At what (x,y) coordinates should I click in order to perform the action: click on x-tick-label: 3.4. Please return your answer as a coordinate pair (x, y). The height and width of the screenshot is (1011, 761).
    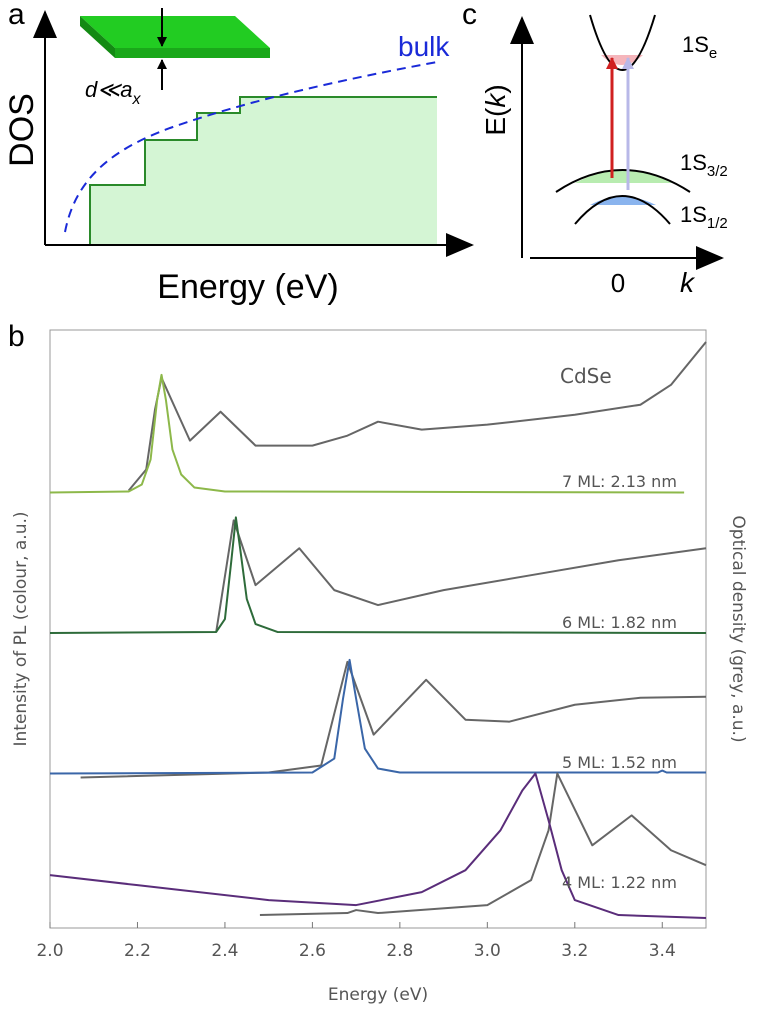
    Looking at the image, I should click on (662, 951).